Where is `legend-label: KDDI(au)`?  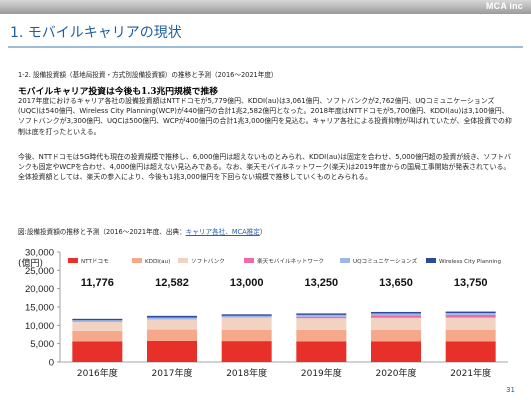 legend-label: KDDI(au) is located at coordinates (157, 262).